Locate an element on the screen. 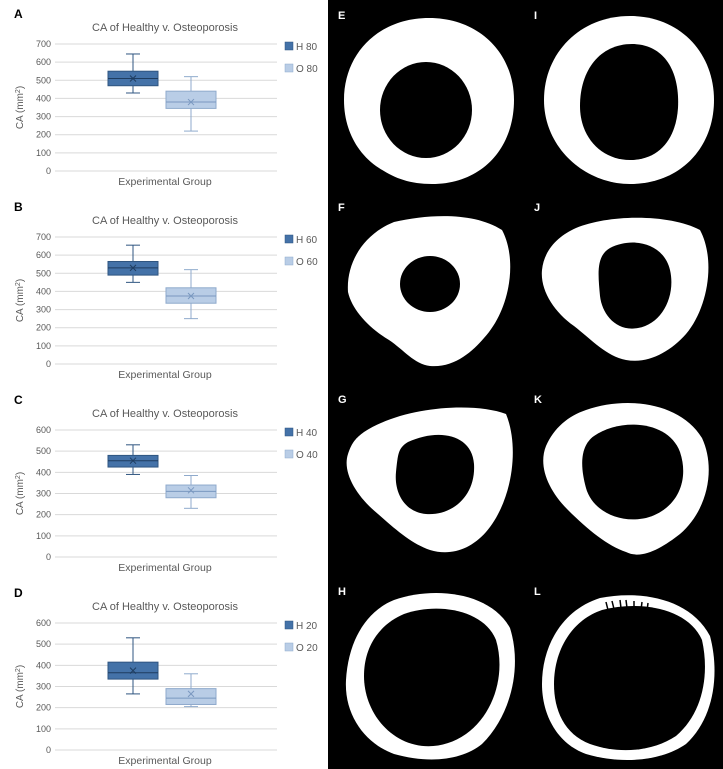 This screenshot has width=723, height=769. panel-label-e: E is located at coordinates (342, 16).